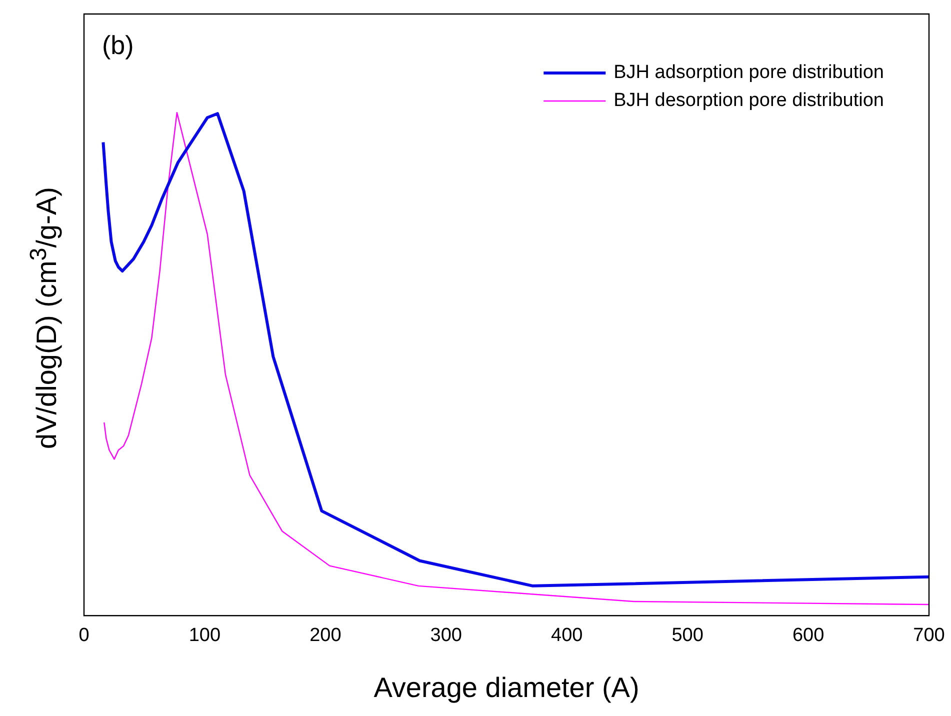 The image size is (951, 716). Describe the element at coordinates (749, 73) in the screenshot. I see `legend-label: BJH adsorption pore distribution` at that location.